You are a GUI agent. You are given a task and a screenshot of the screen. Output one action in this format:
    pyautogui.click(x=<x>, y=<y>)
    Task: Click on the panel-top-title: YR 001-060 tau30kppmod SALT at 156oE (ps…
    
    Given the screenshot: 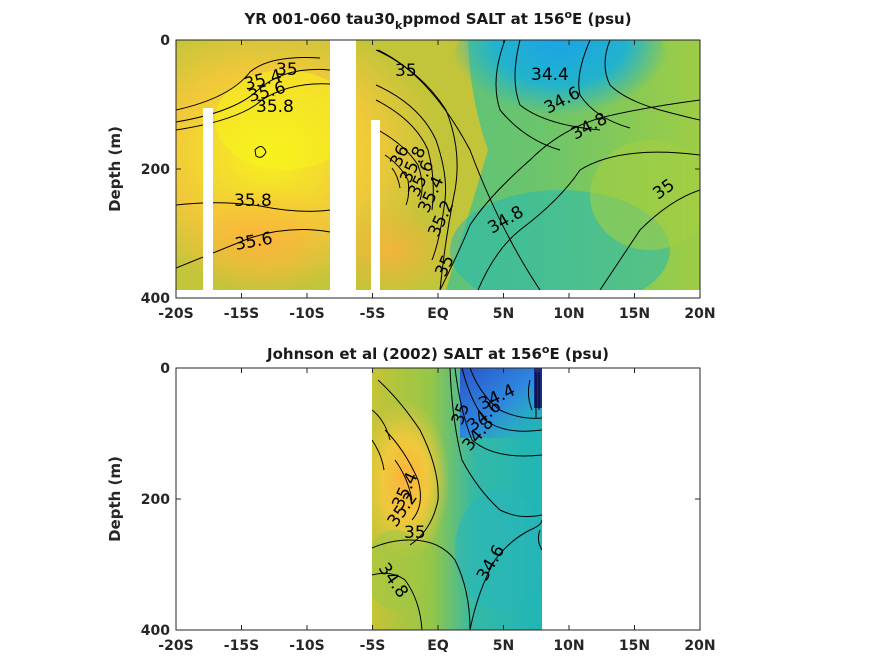 What is the action you would take?
    pyautogui.click(x=437, y=20)
    